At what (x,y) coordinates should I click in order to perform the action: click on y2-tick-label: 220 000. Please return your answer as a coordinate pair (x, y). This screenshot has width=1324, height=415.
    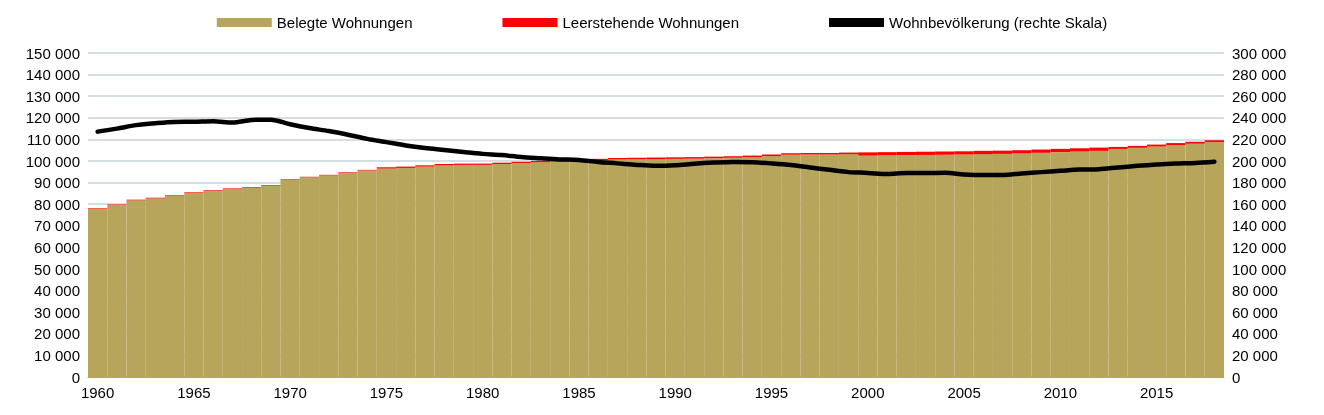
    Looking at the image, I should click on (1259, 139).